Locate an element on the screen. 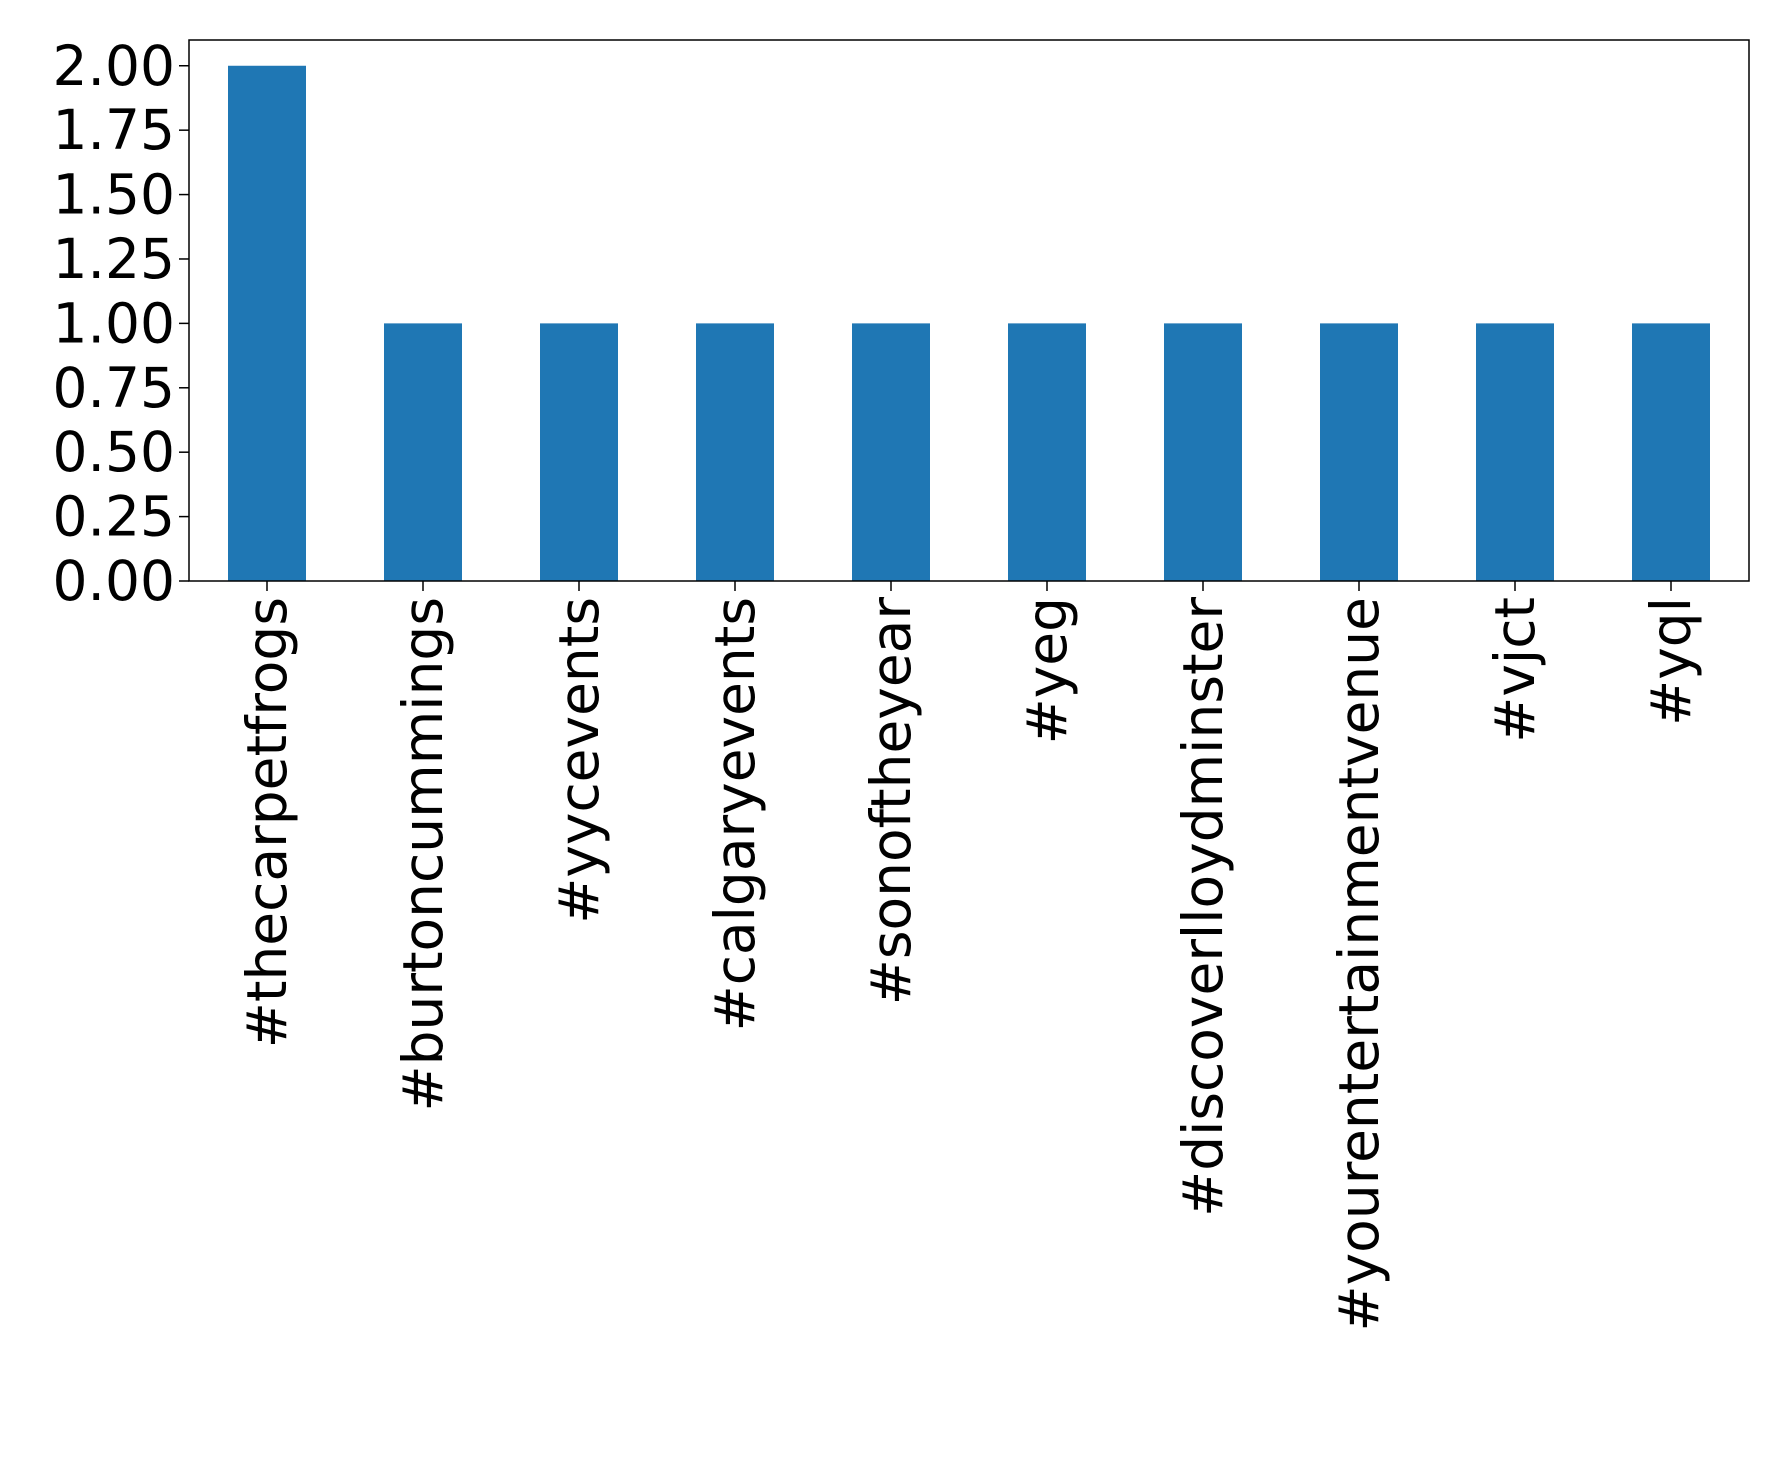  x-tick-label: #yeg is located at coordinates (1047, 670).